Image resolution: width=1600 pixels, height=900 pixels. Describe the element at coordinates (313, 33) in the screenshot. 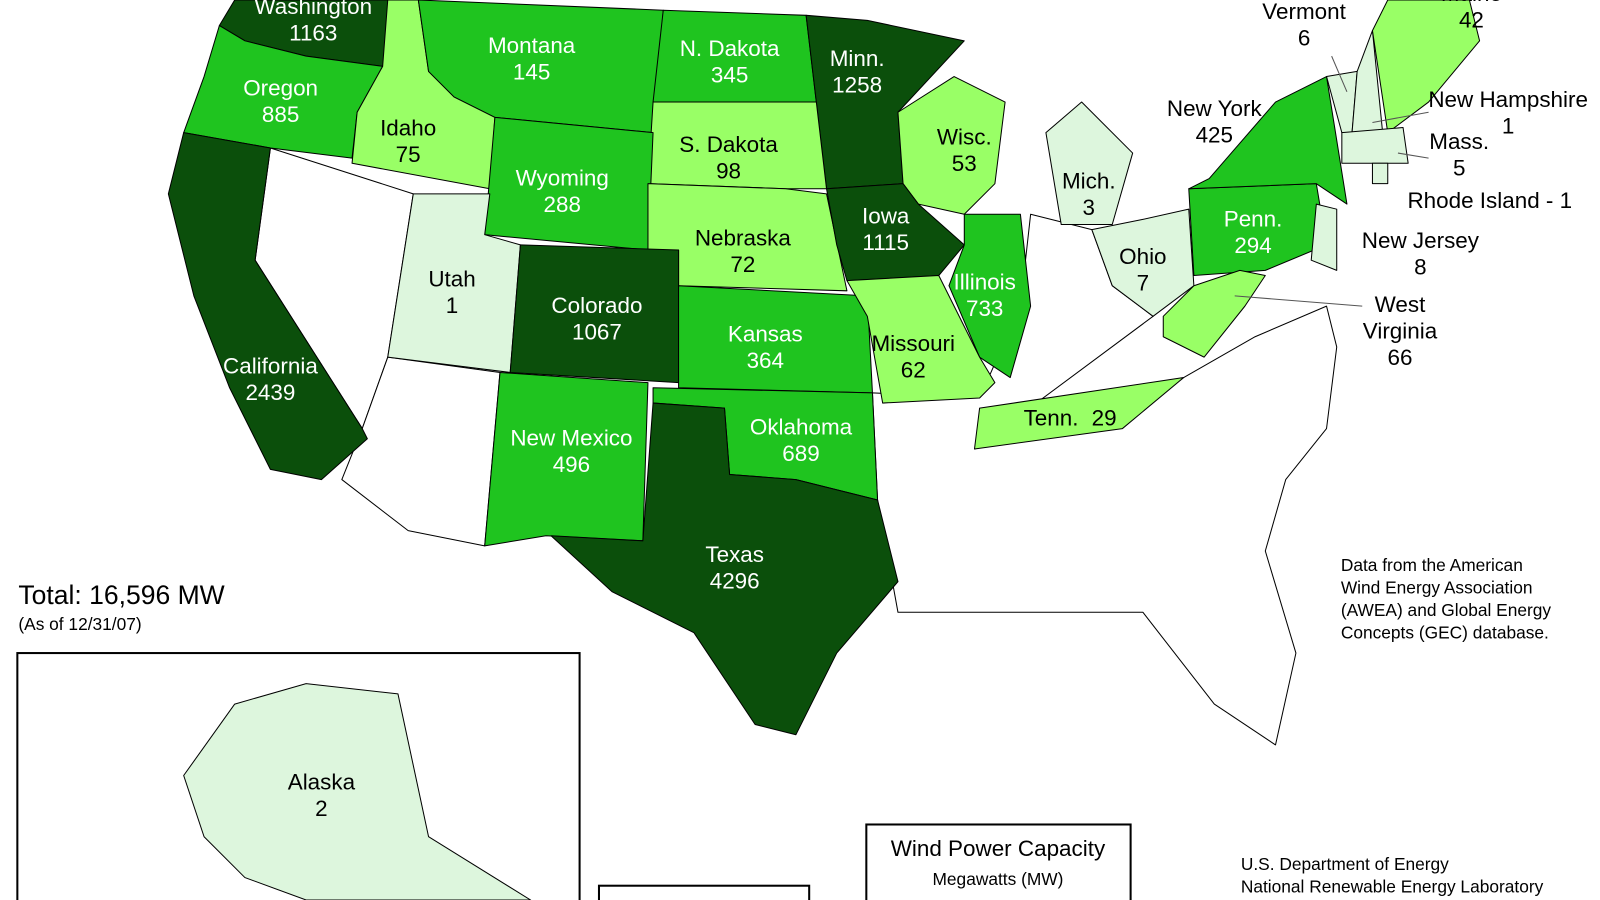

I see `state-value: 1163` at that location.